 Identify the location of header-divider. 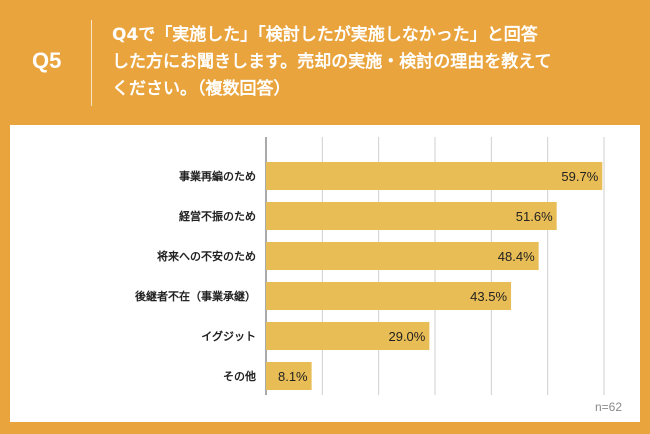
(91, 63).